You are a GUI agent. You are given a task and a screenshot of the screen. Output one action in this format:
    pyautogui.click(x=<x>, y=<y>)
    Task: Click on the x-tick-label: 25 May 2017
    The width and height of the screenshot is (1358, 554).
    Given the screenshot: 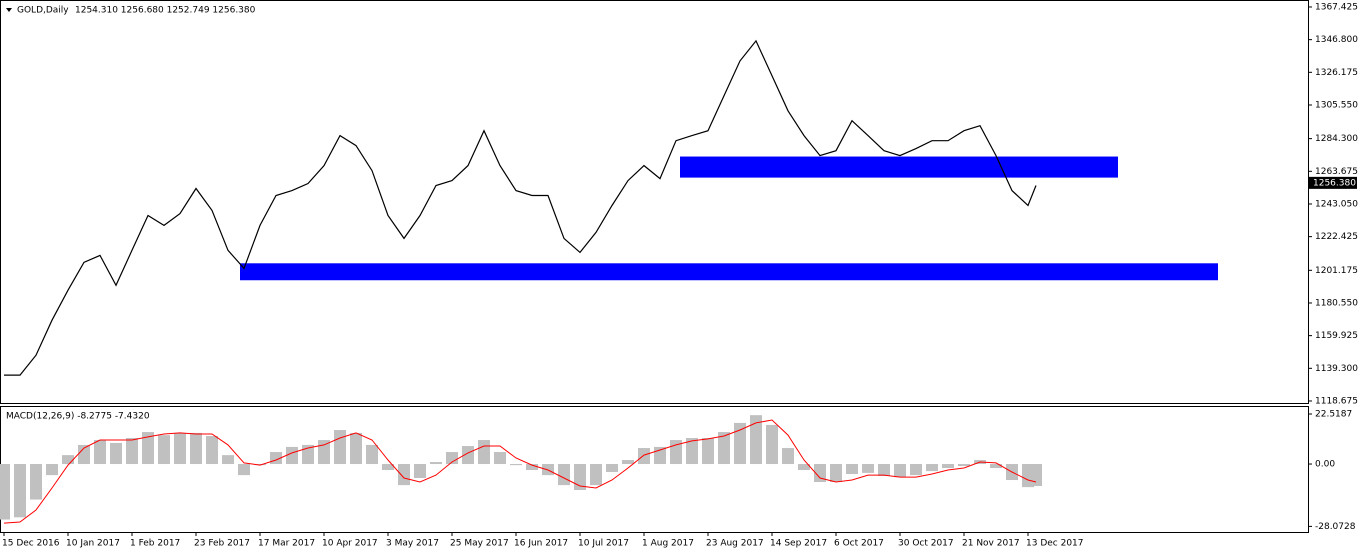 What is the action you would take?
    pyautogui.click(x=479, y=544)
    